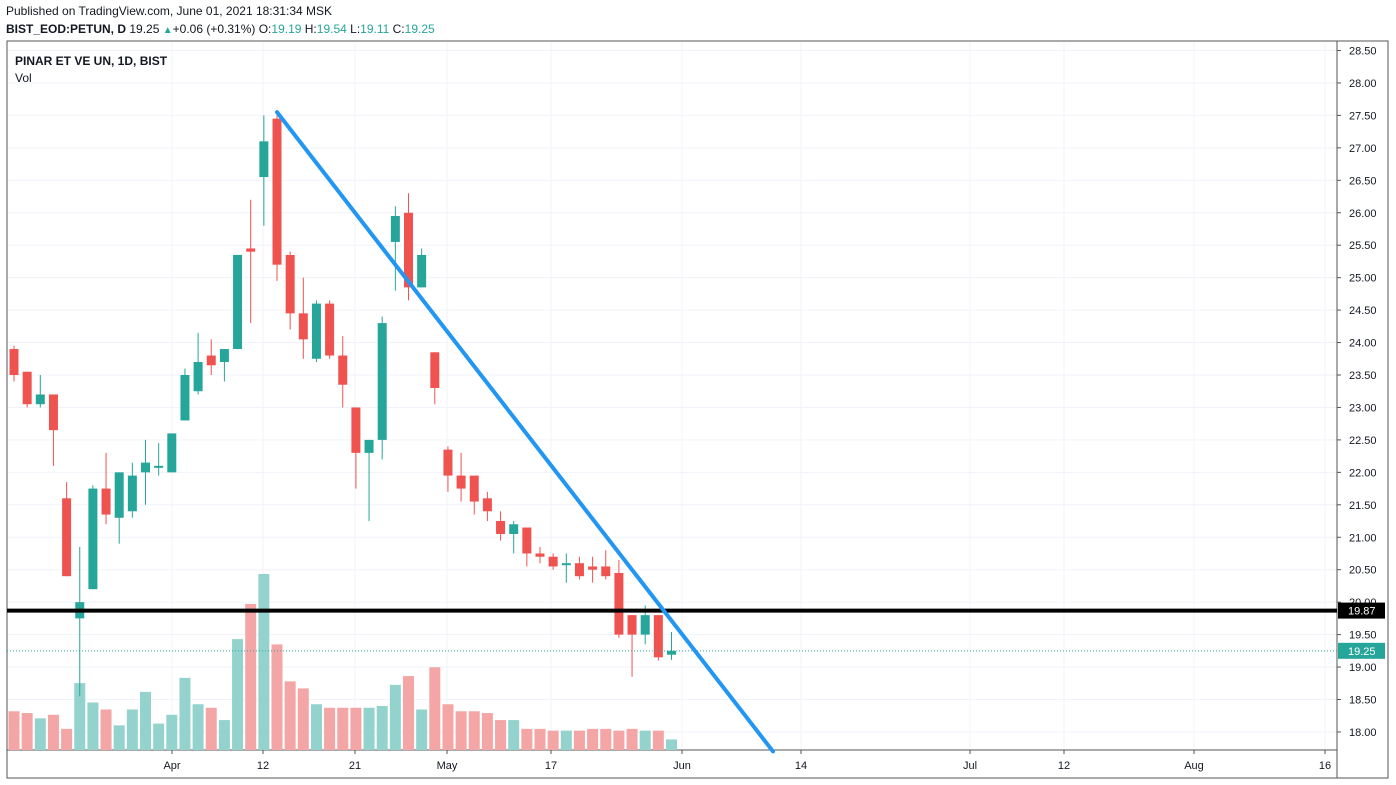 The image size is (1396, 785). What do you see at coordinates (1363, 506) in the screenshot?
I see `y-tick-label: 21.50` at bounding box center [1363, 506].